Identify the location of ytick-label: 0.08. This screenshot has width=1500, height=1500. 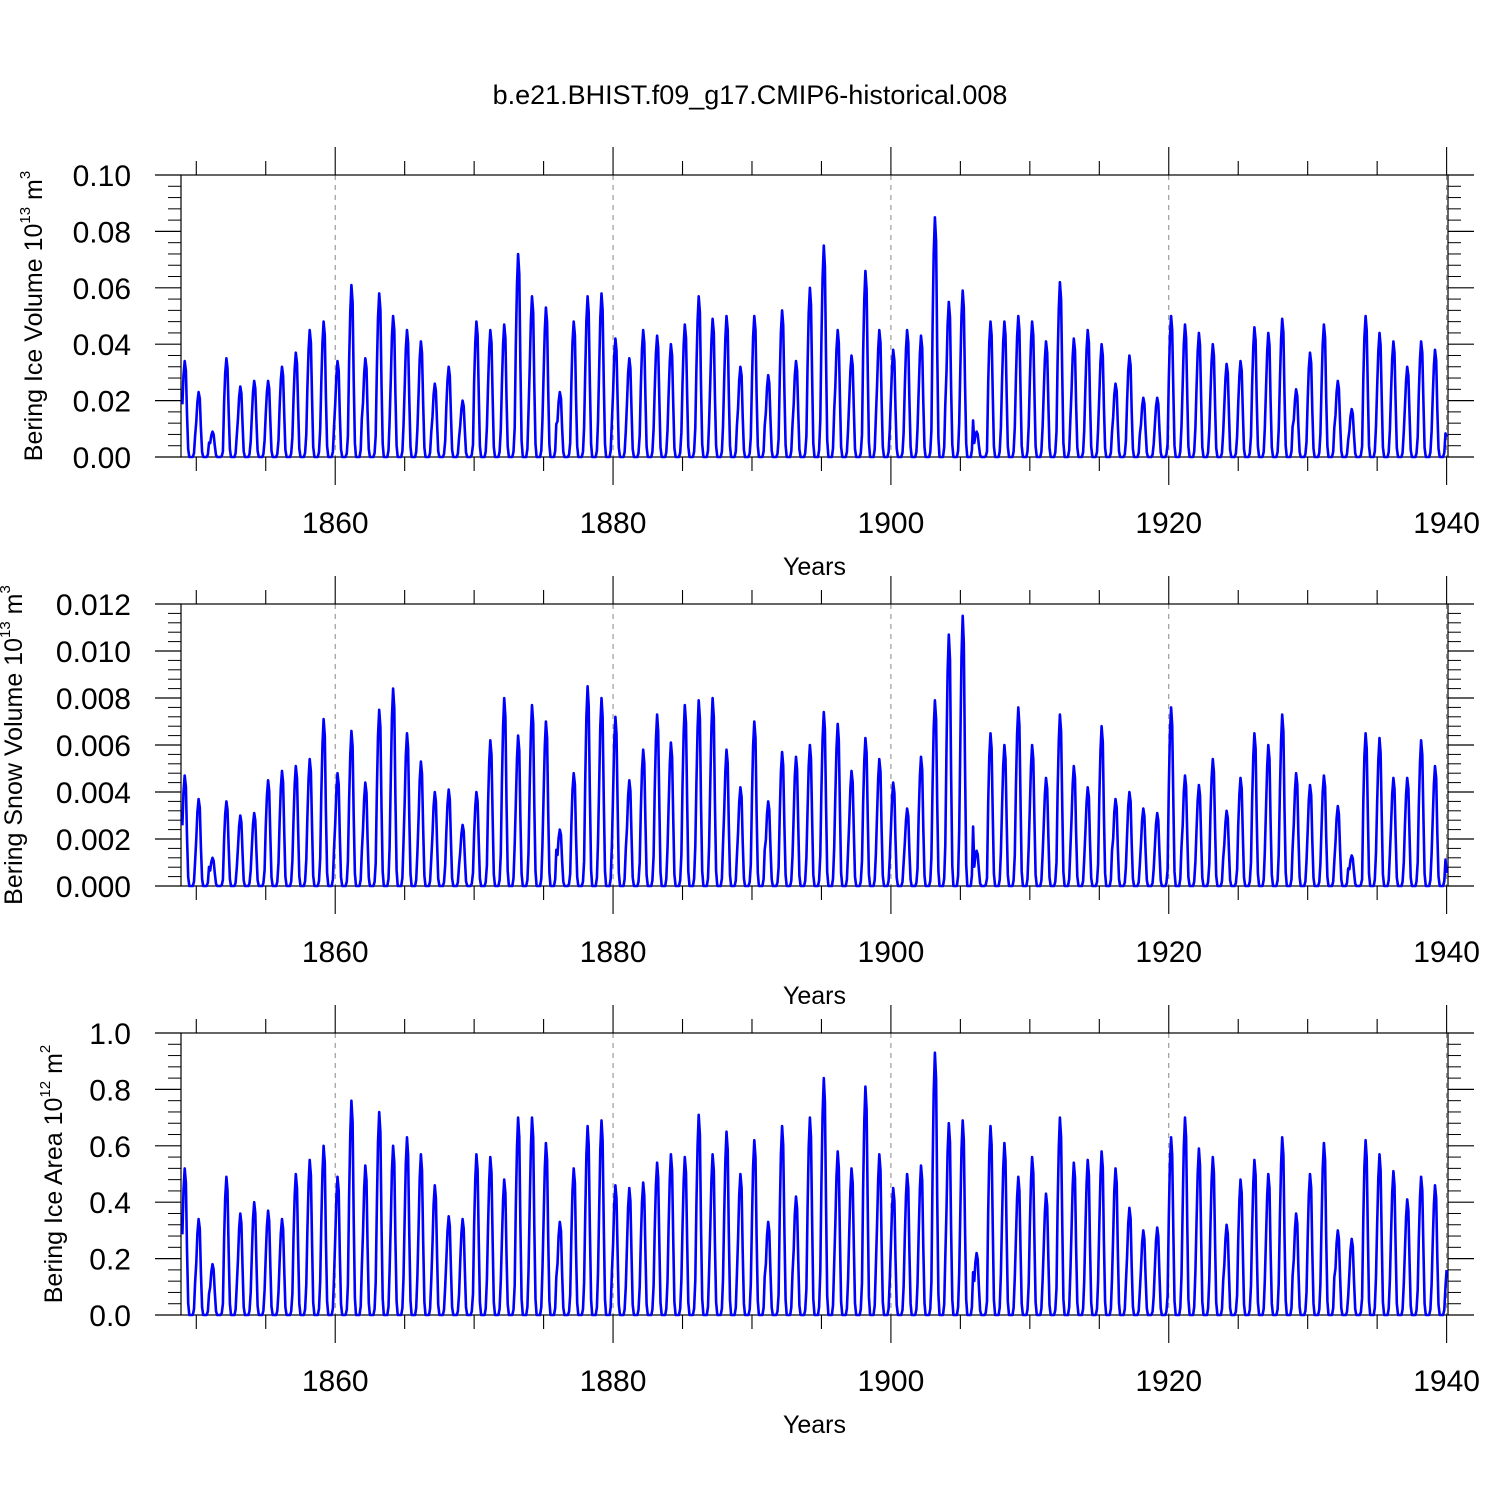
(102, 232).